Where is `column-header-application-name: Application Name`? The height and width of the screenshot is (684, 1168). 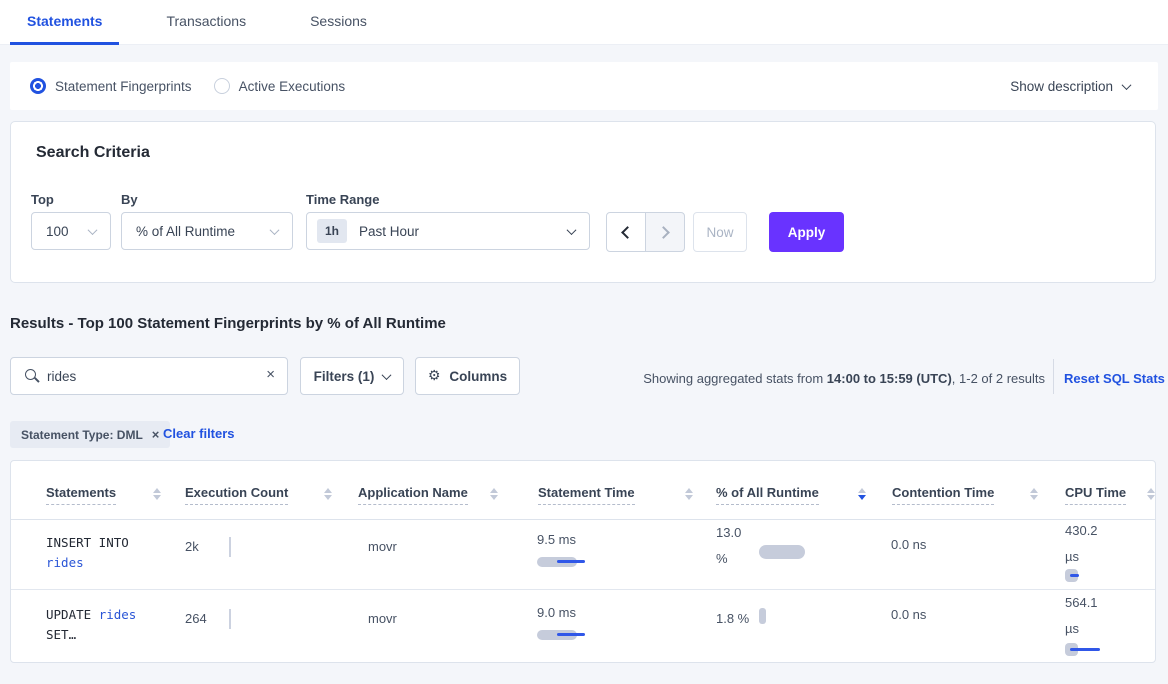
column-header-application-name: Application Name is located at coordinates (413, 495).